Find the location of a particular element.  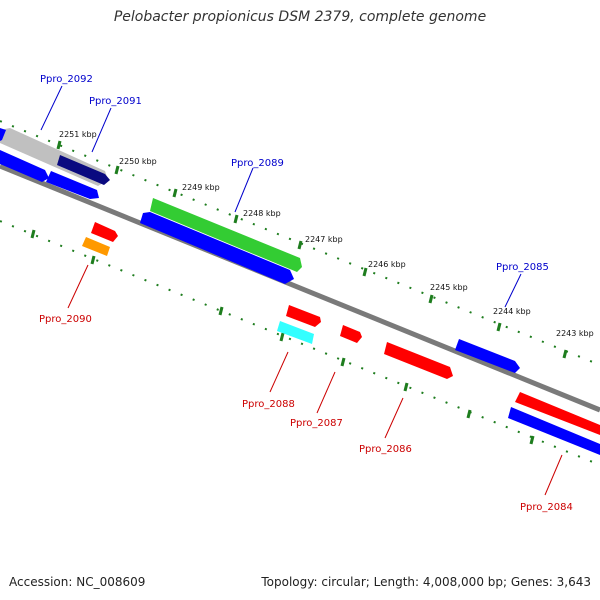

gene-feature-ppro-2088-red is located at coordinates (303, 316).